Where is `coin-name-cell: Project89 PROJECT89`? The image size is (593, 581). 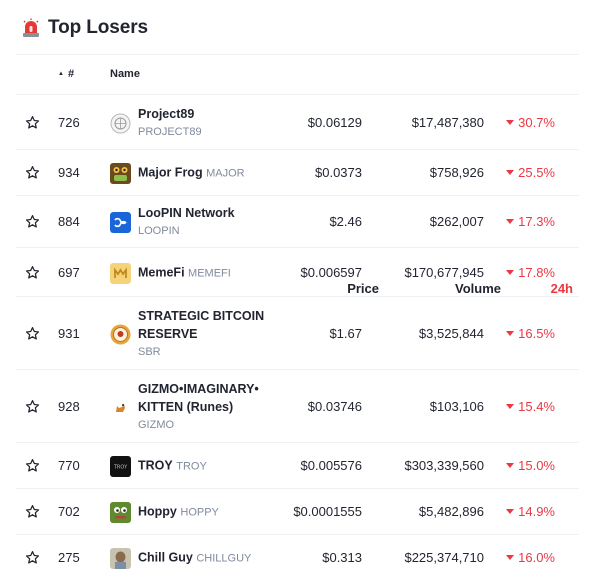
coin-name-cell: Project89 PROJECT89 is located at coordinates (203, 123).